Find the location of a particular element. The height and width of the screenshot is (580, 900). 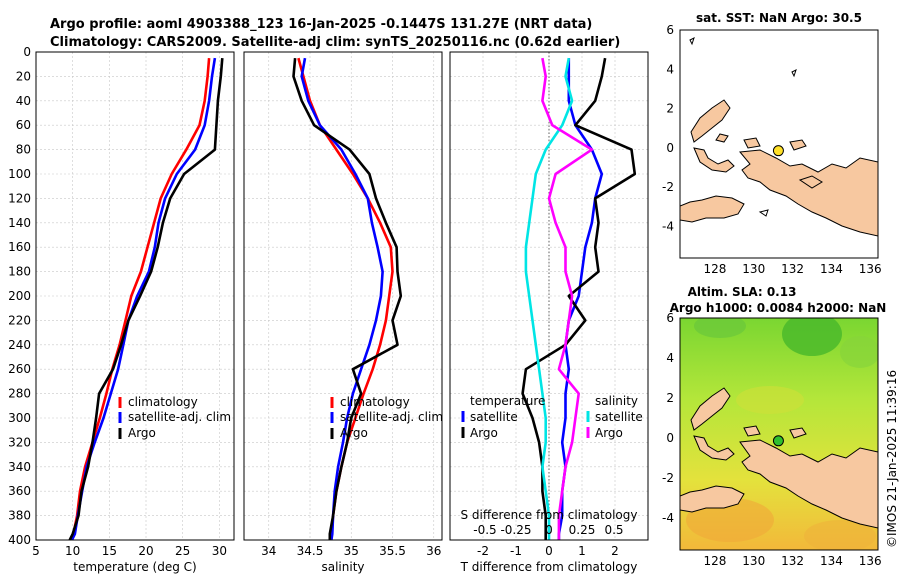

salinity-tick-labels: 34 34.5 35 35.5 36 is located at coordinates (351, 551).